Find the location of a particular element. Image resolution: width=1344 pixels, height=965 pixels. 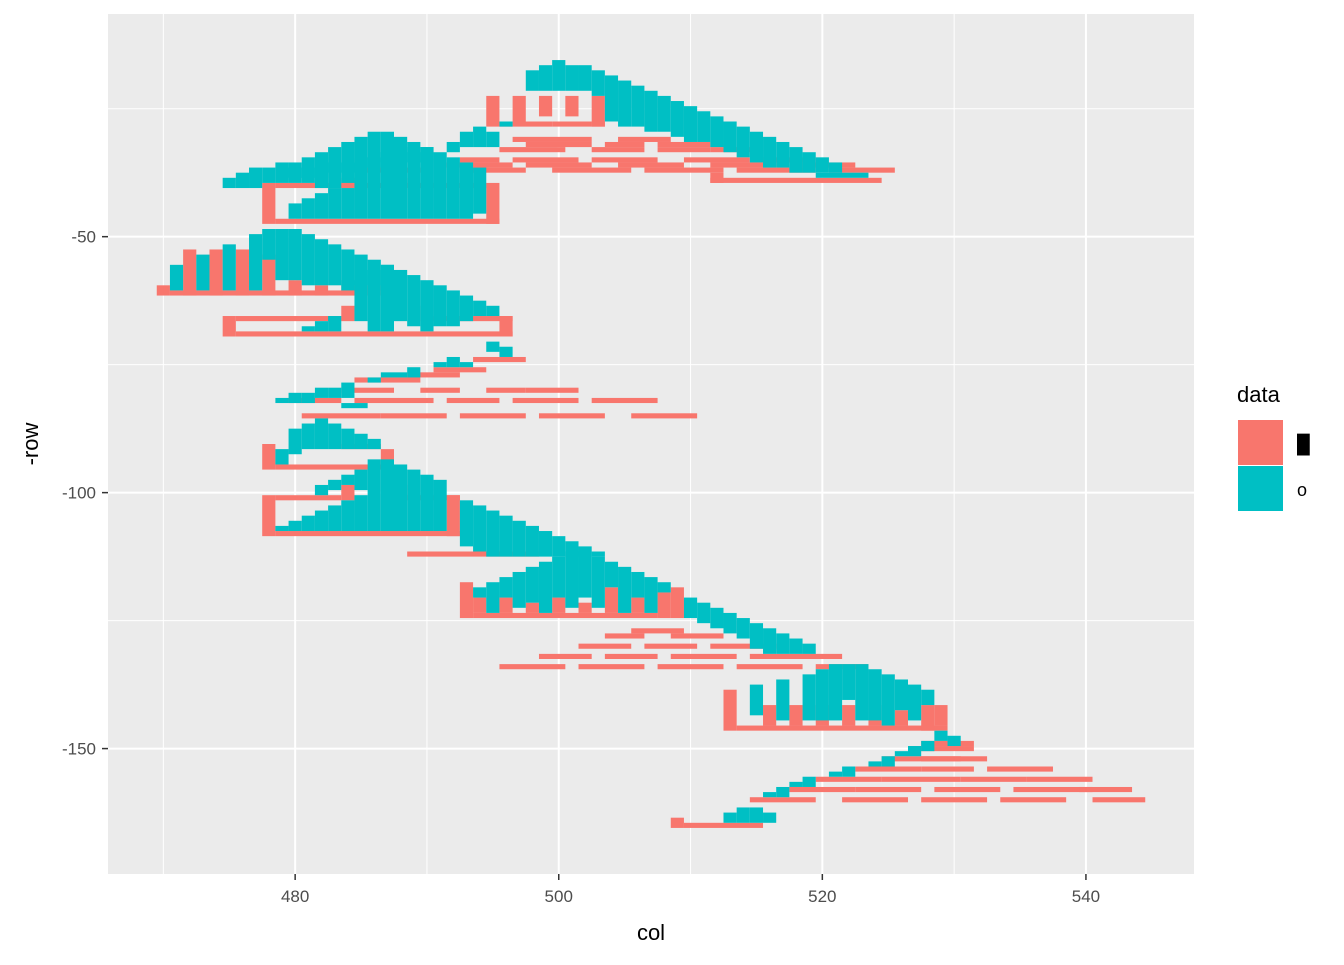

legend: data █ o is located at coordinates (1273, 446).